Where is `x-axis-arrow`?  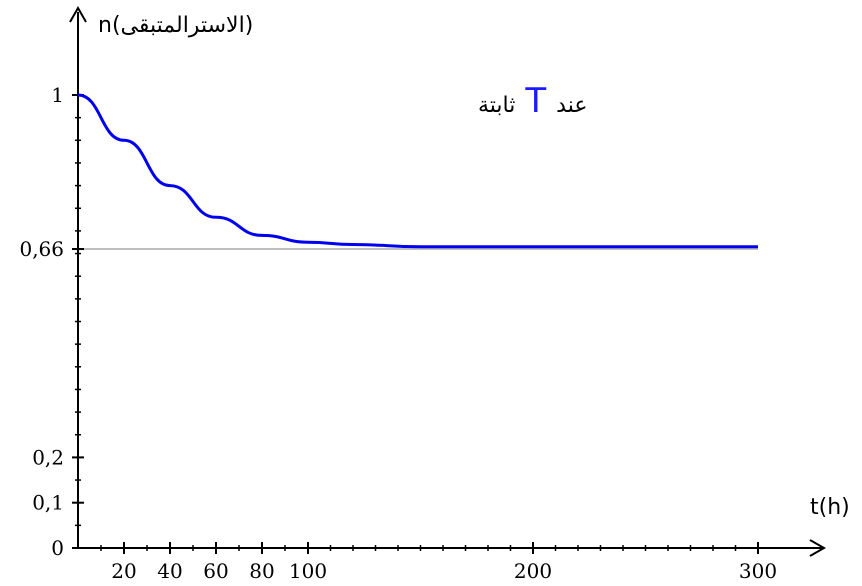
x-axis-arrow is located at coordinates (818, 548).